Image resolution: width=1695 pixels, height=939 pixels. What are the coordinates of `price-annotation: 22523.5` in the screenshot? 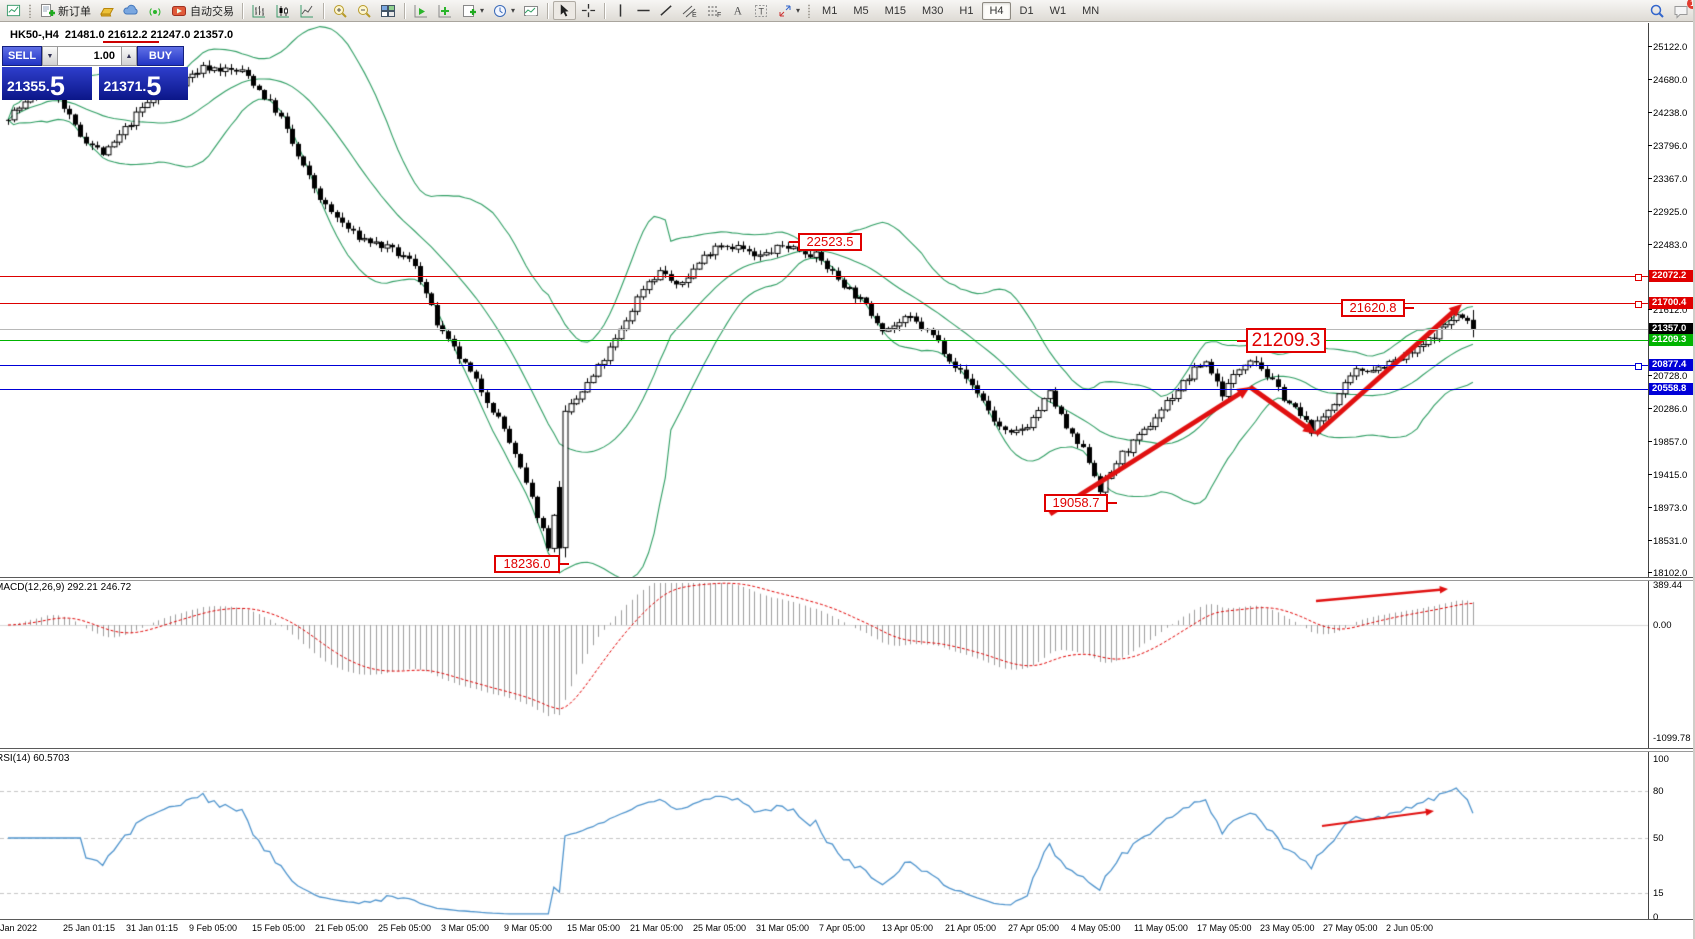 It's located at (825, 242).